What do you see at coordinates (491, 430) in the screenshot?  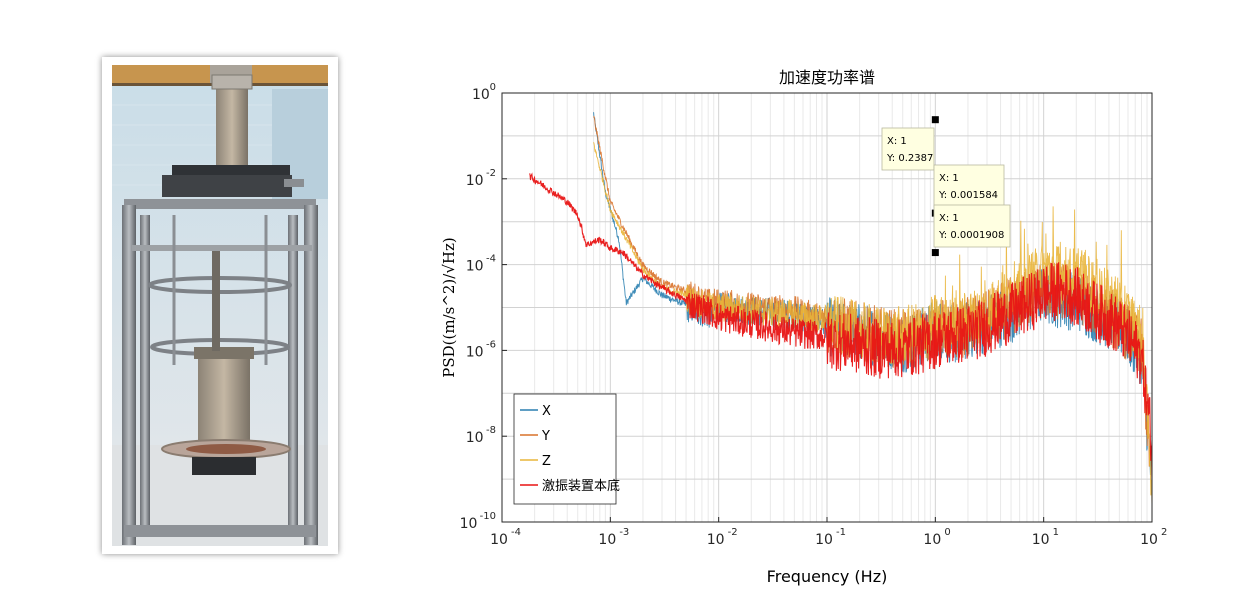 I see `y-tick-exponent: -8` at bounding box center [491, 430].